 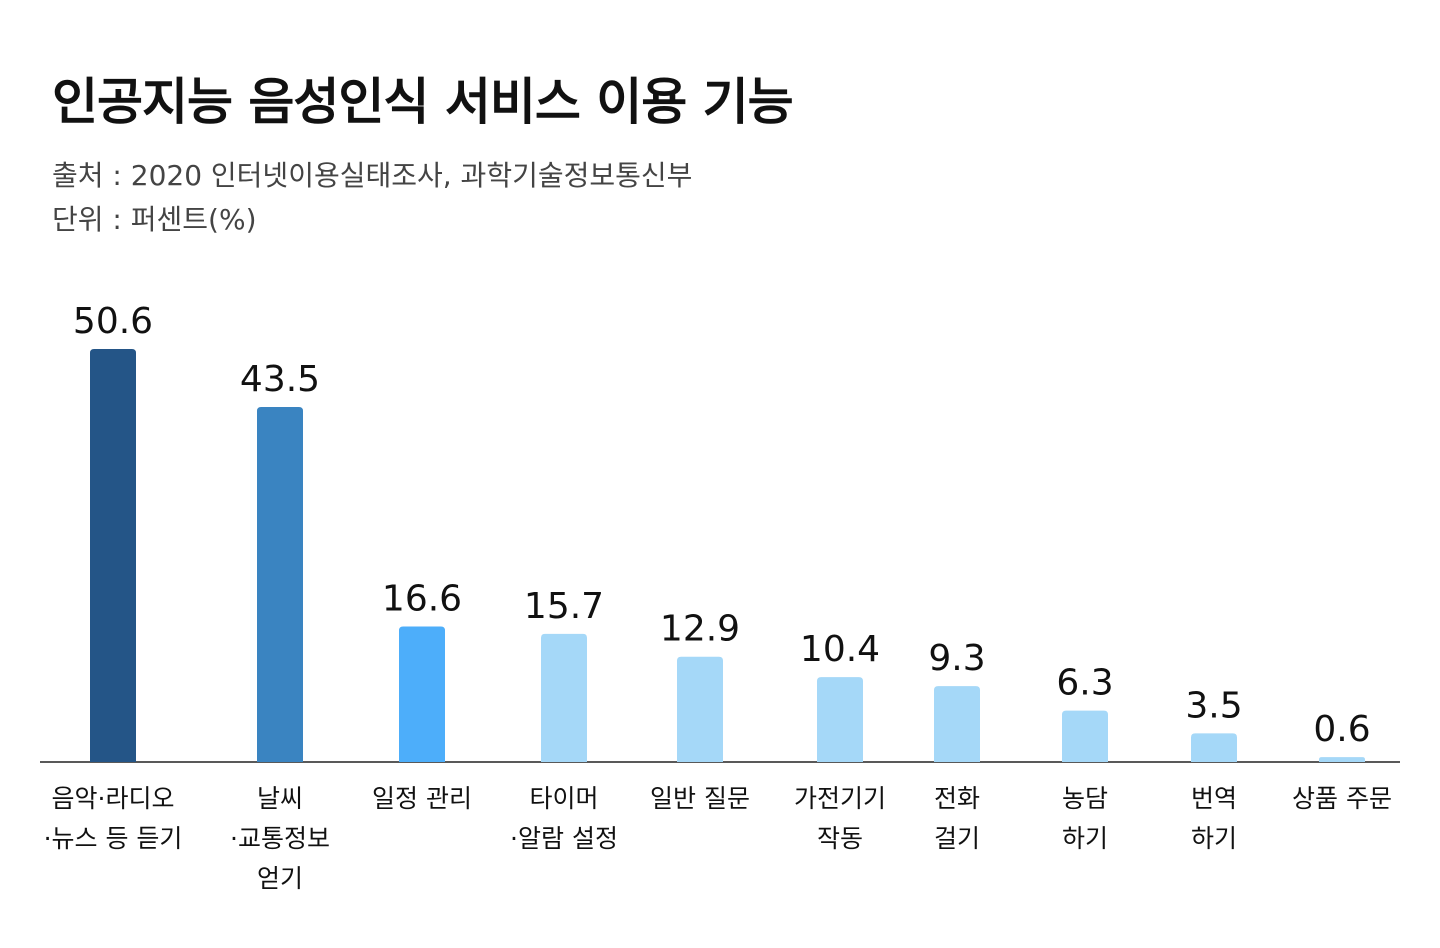 I want to click on data-label: 15.7, so click(x=564, y=606).